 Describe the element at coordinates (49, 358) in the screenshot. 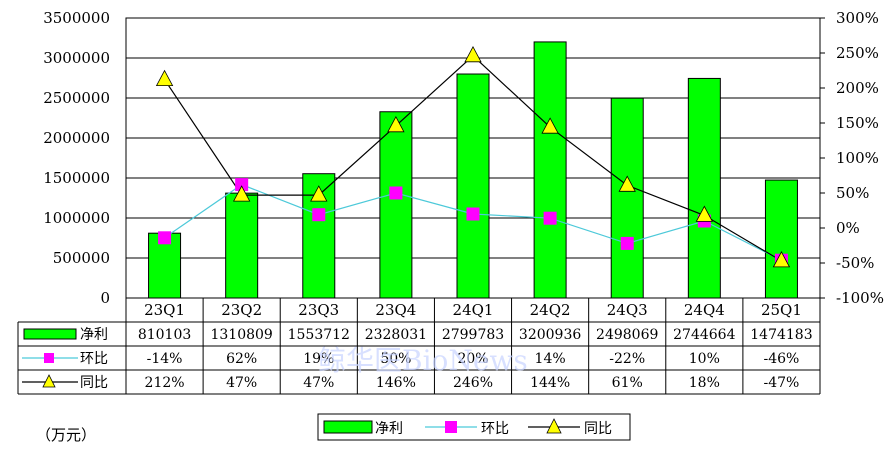

I see `table-key-hb-marker` at that location.